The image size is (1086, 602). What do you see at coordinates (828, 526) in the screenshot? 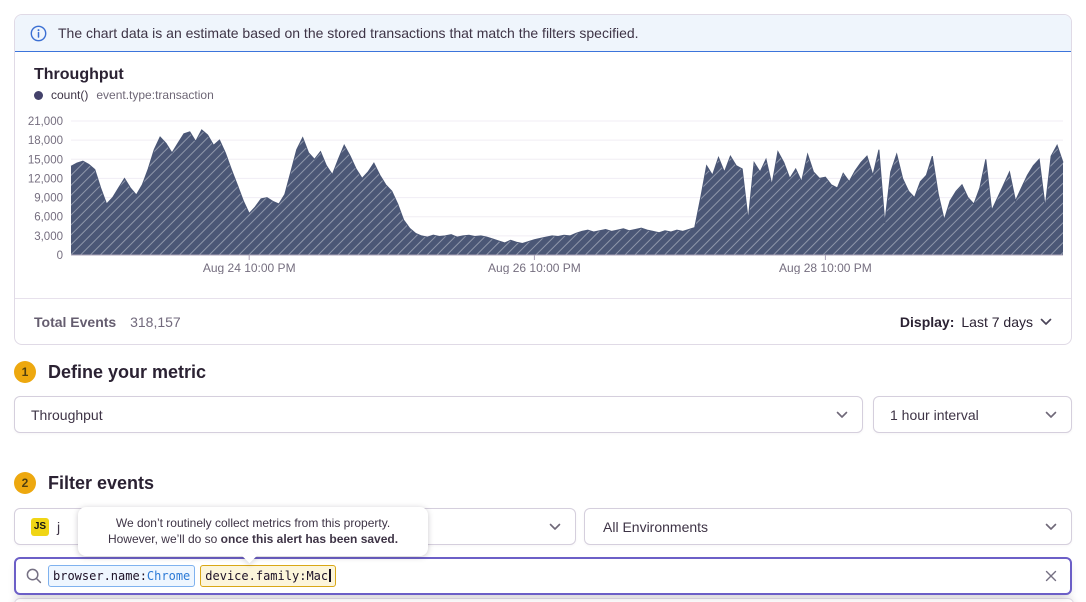
I see `environment-select: All Environments` at bounding box center [828, 526].